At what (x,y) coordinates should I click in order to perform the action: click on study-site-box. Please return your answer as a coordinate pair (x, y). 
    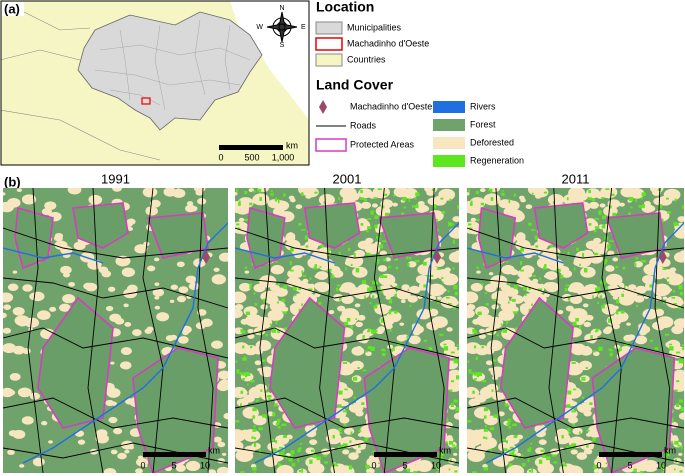
    Looking at the image, I should click on (146, 101).